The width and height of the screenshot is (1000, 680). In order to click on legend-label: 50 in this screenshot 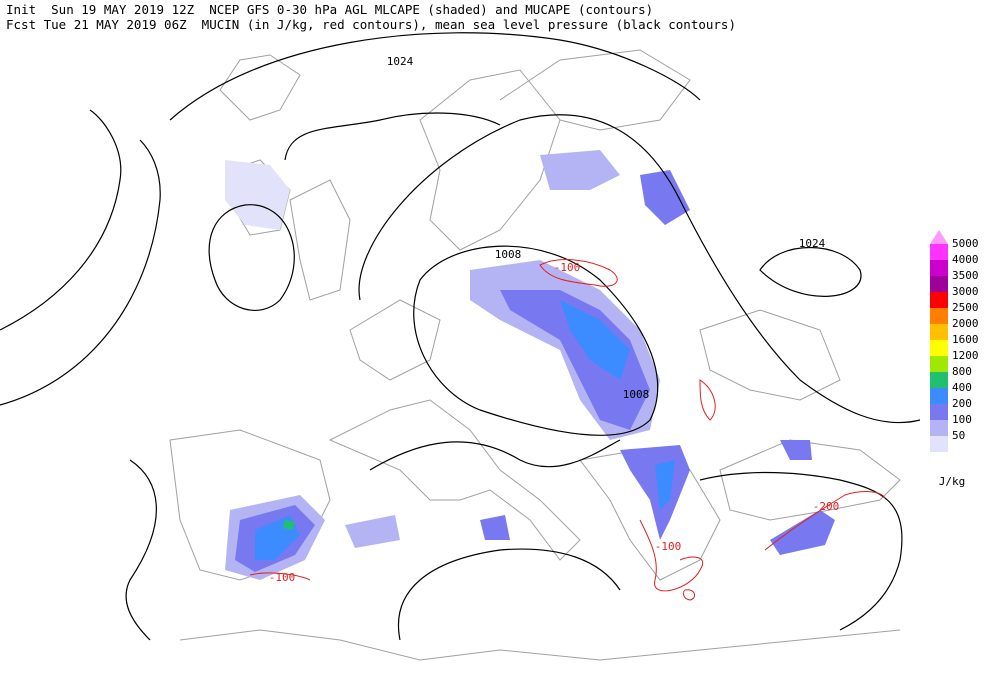, I will do `click(958, 435)`.